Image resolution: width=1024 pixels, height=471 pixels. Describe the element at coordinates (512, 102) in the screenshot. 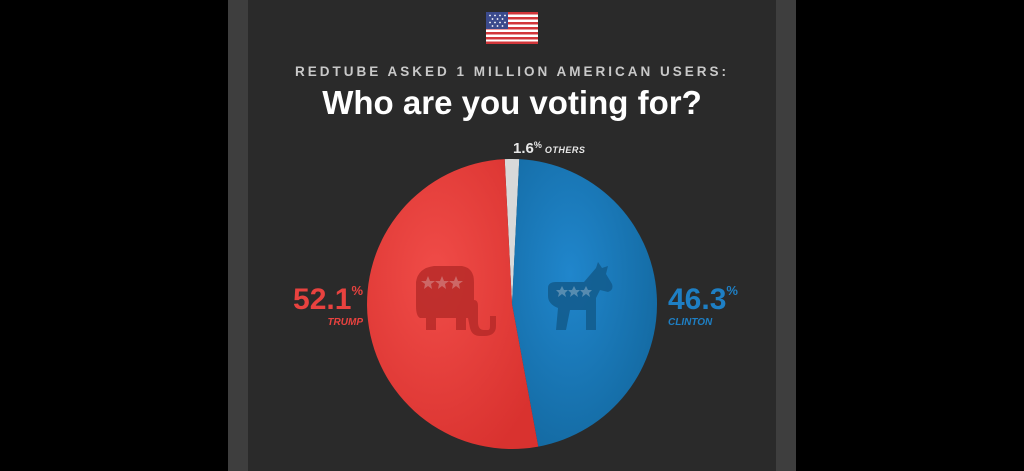

I see `chart-title: Who are you voting for?` at that location.